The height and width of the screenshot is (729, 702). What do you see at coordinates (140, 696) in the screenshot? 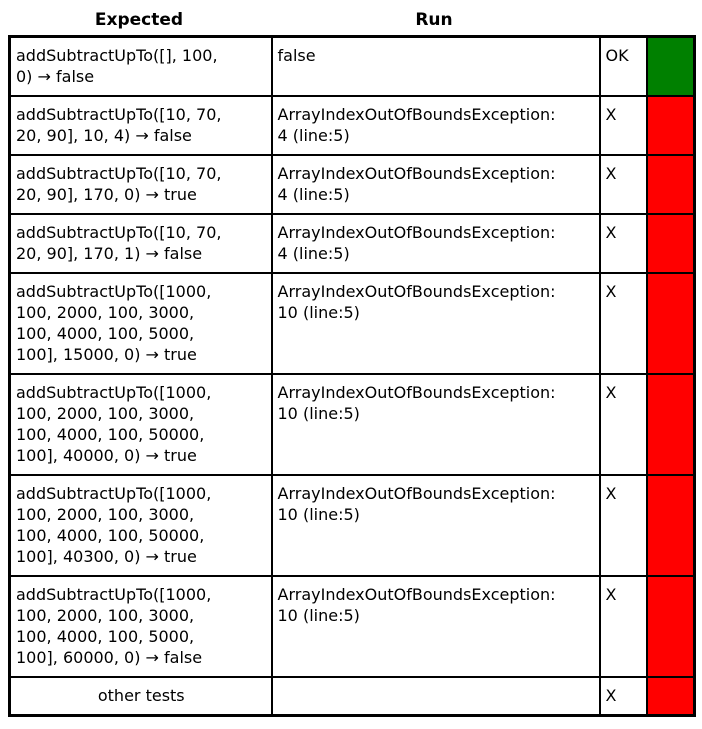
I see `expected-cell: other tests` at bounding box center [140, 696].